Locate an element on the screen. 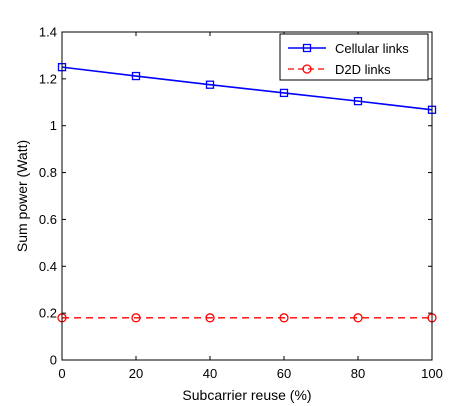 The width and height of the screenshot is (474, 406). y-axis-label: Sum power (Watt) is located at coordinates (22, 196).